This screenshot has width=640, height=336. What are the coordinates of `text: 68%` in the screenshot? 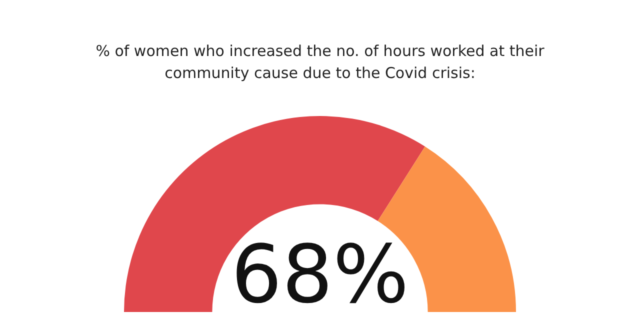 It's located at (320, 274).